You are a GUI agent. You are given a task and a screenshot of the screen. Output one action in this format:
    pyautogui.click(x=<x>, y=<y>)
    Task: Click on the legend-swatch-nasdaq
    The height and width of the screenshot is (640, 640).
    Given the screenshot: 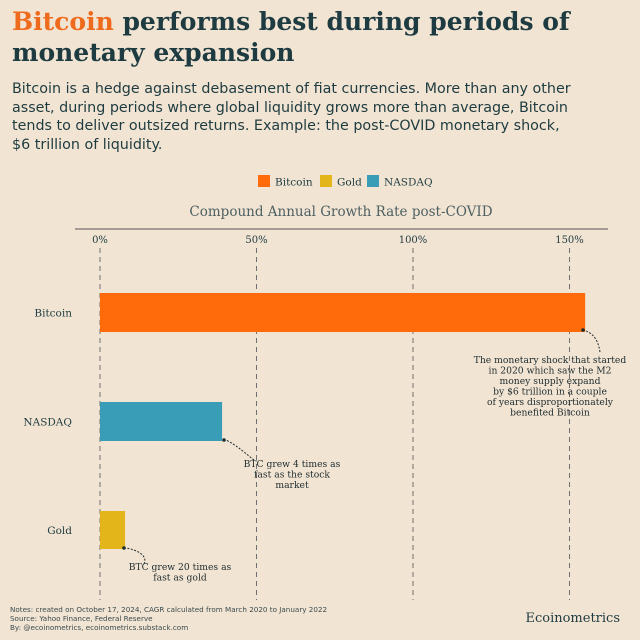 What is the action you would take?
    pyautogui.click(x=373, y=181)
    